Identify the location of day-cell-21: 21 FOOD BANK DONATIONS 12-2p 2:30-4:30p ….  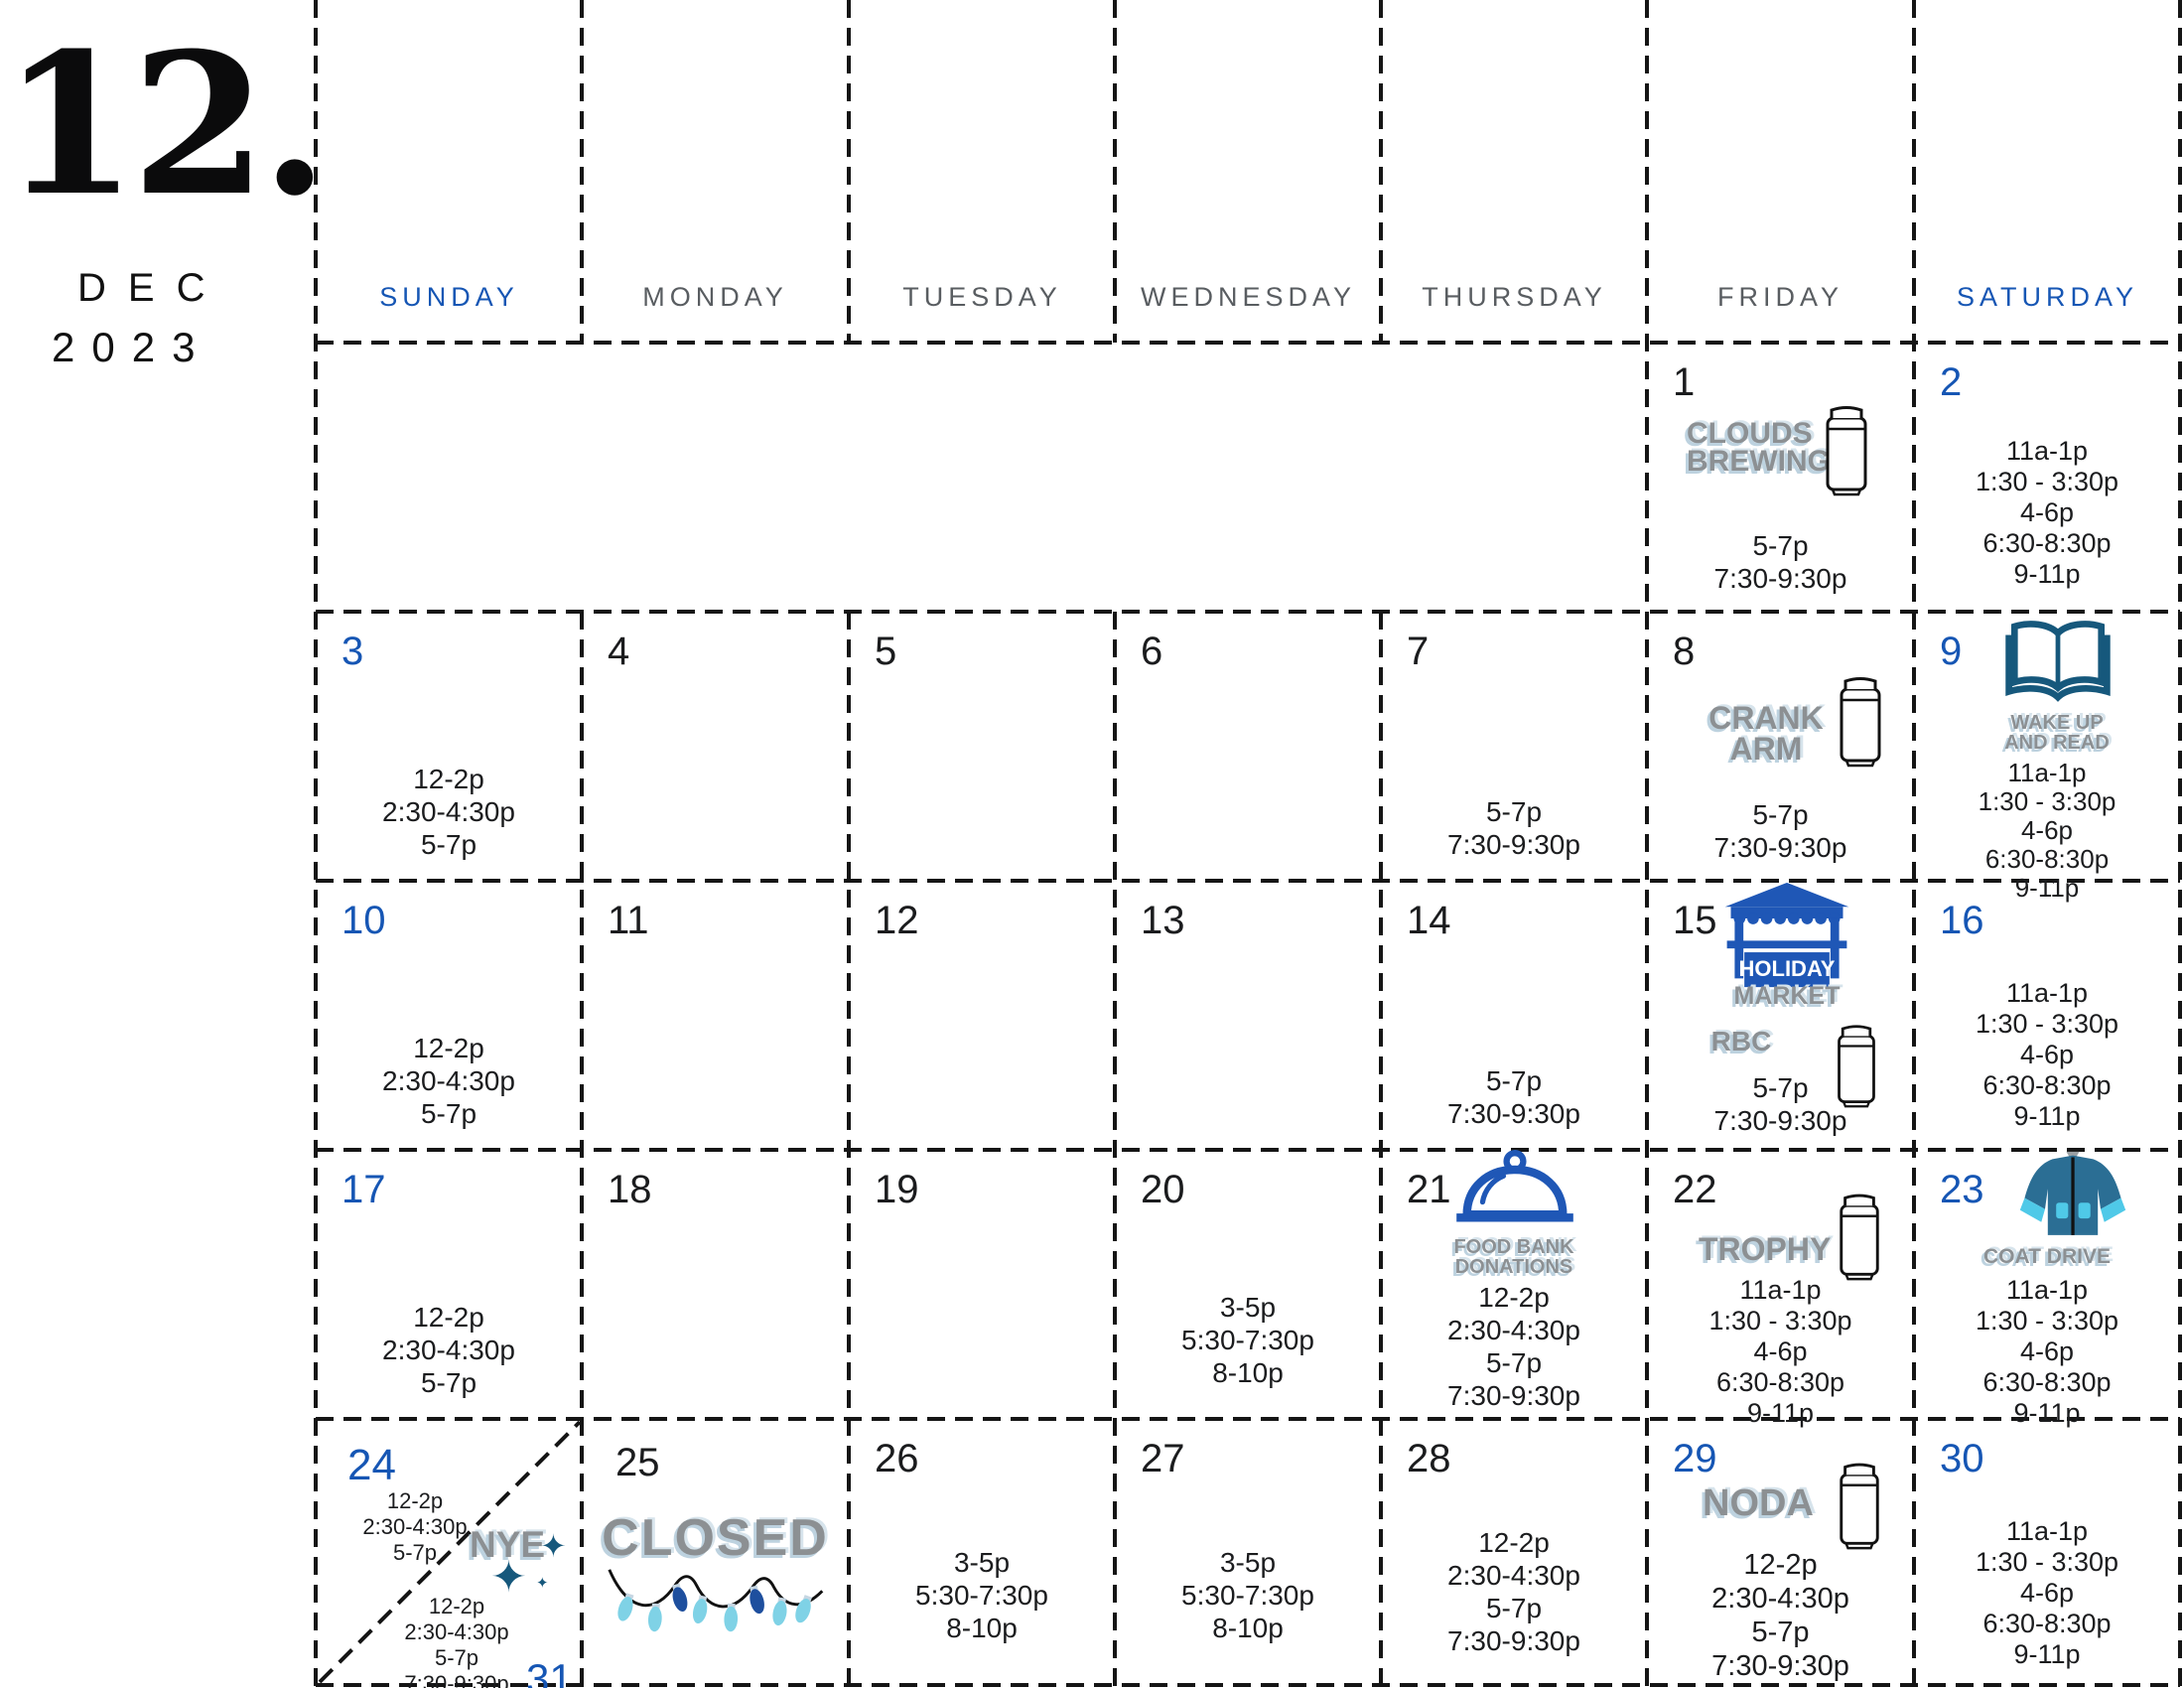
(1514, 1284).